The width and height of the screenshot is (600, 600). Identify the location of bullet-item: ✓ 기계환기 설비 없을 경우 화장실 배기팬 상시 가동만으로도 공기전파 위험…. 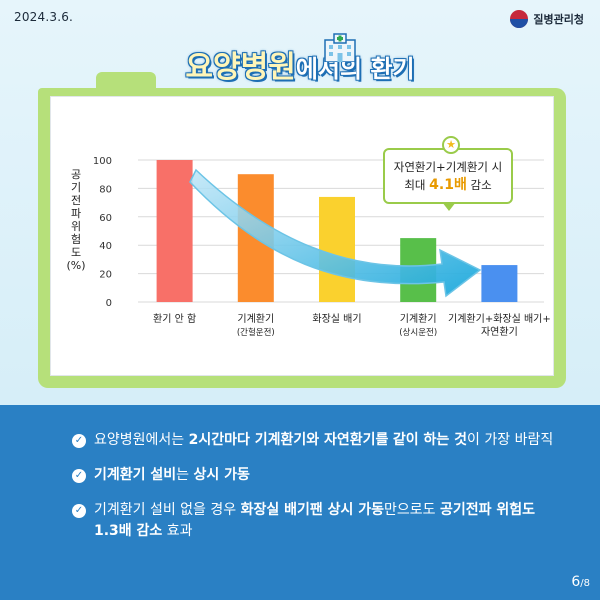
(317, 521).